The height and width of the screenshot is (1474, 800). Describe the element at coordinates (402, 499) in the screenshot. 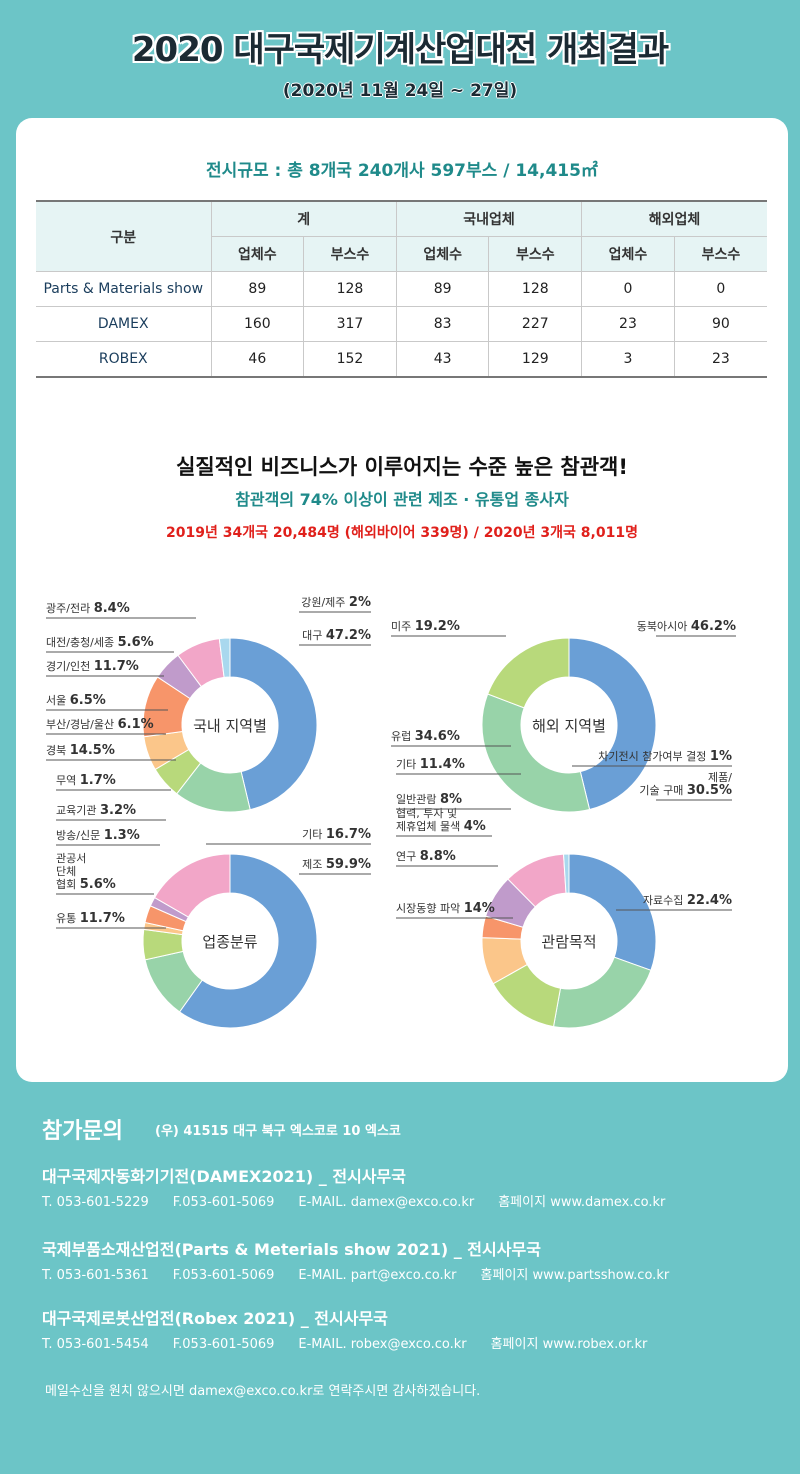

I see `visitor-subline: 참관객의 74% 이상이 관련 제조 · 유통업 종사자` at that location.